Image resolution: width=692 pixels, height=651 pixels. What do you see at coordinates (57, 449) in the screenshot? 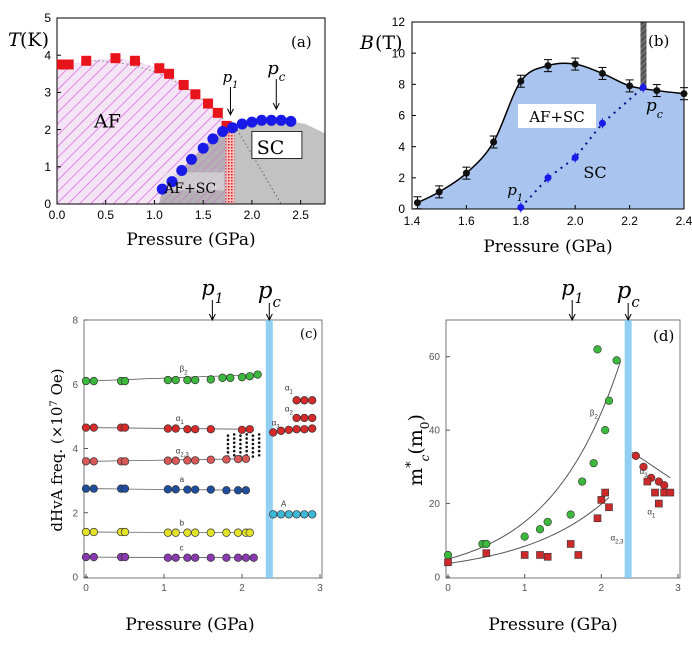
I see `y-axis-label: dHvA freq. (×107 Oe)` at bounding box center [57, 449].